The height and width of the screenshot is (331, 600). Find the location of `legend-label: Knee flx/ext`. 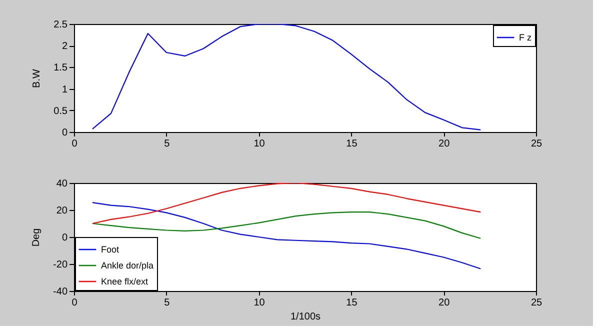

legend-label: Knee flx/ext is located at coordinates (125, 281).